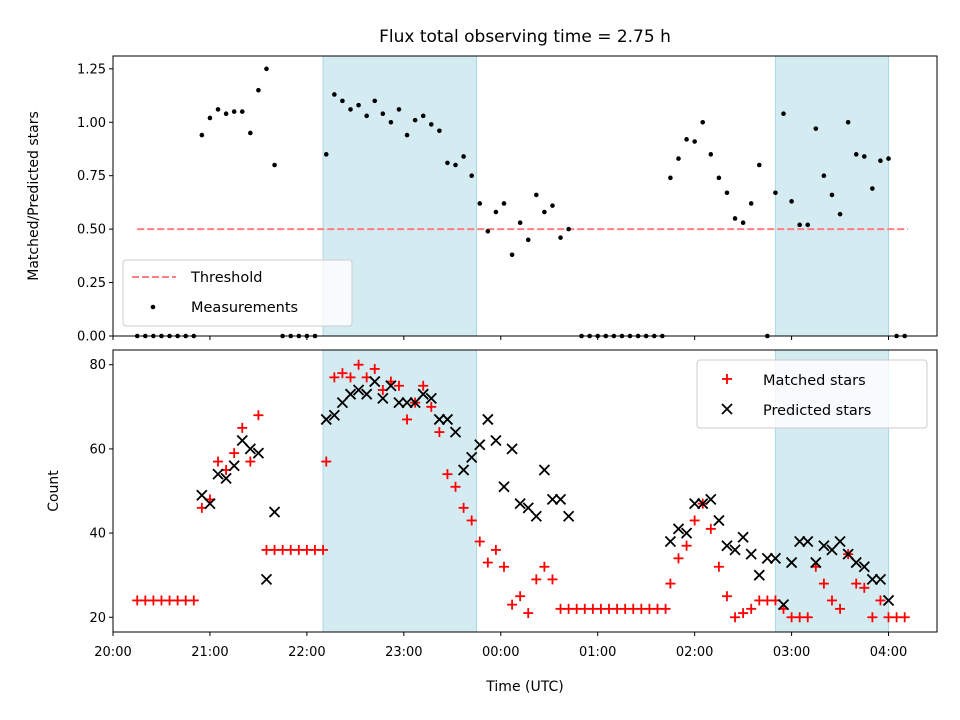 The width and height of the screenshot is (960, 720). I want to click on x-tick-label: 04:00, so click(888, 652).